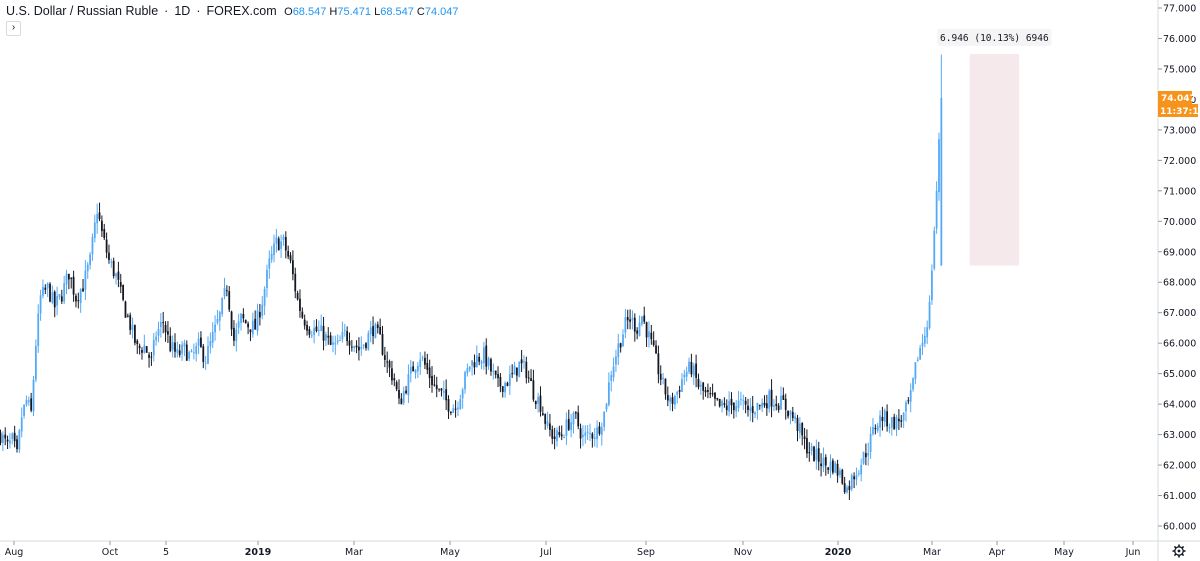  I want to click on interval-label: 1D, so click(182, 11).